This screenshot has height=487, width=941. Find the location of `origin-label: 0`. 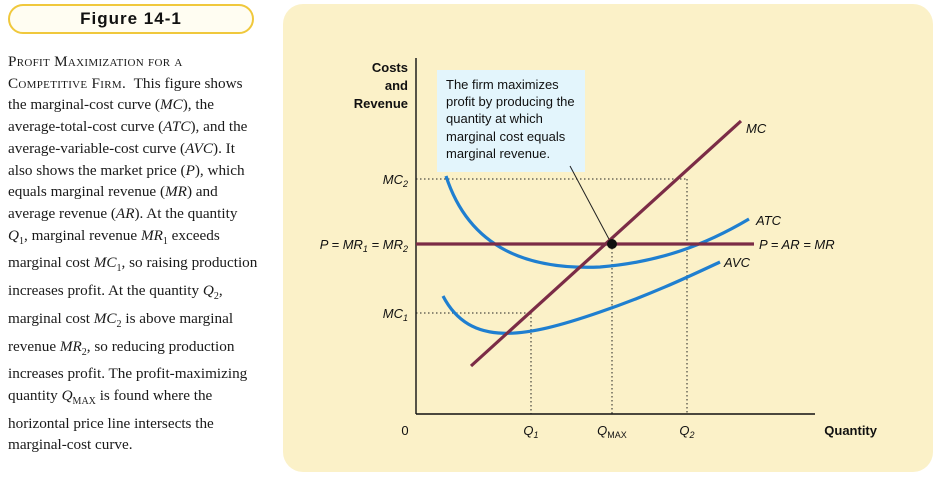

origin-label: 0 is located at coordinates (404, 430).